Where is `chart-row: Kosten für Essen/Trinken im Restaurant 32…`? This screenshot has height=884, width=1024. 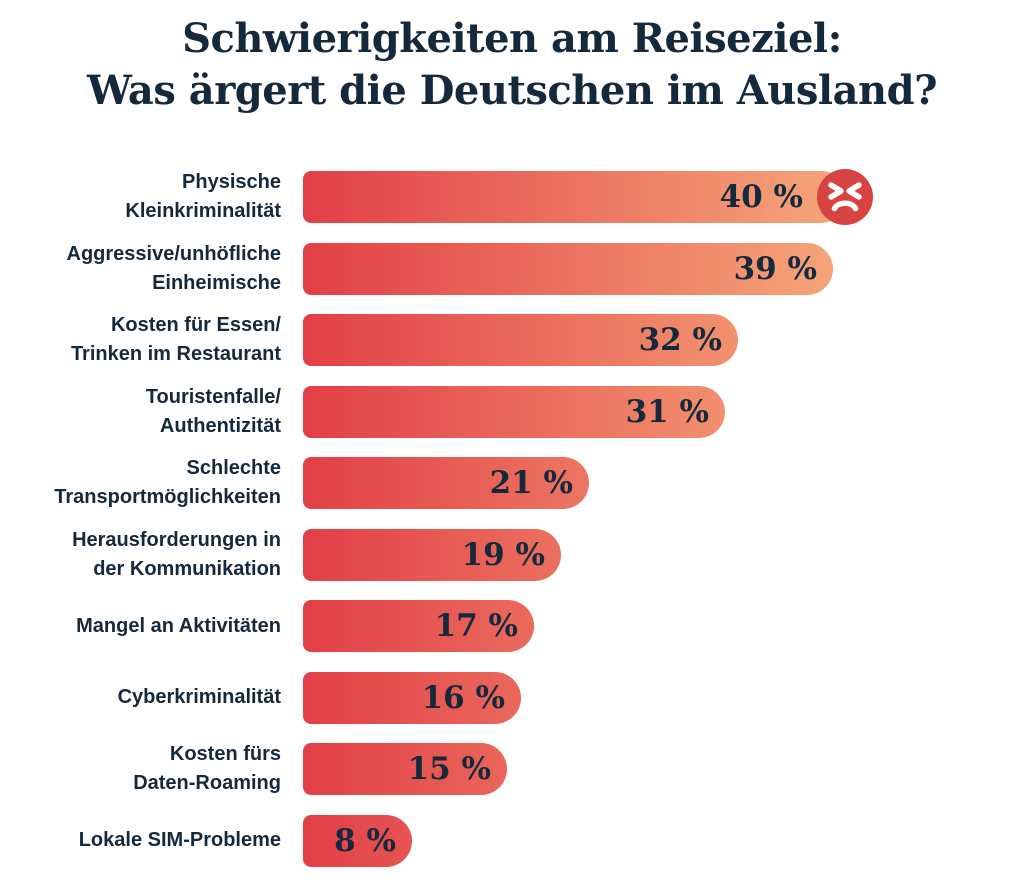 chart-row: Kosten für Essen/Trinken im Restaurant 32… is located at coordinates (512, 340).